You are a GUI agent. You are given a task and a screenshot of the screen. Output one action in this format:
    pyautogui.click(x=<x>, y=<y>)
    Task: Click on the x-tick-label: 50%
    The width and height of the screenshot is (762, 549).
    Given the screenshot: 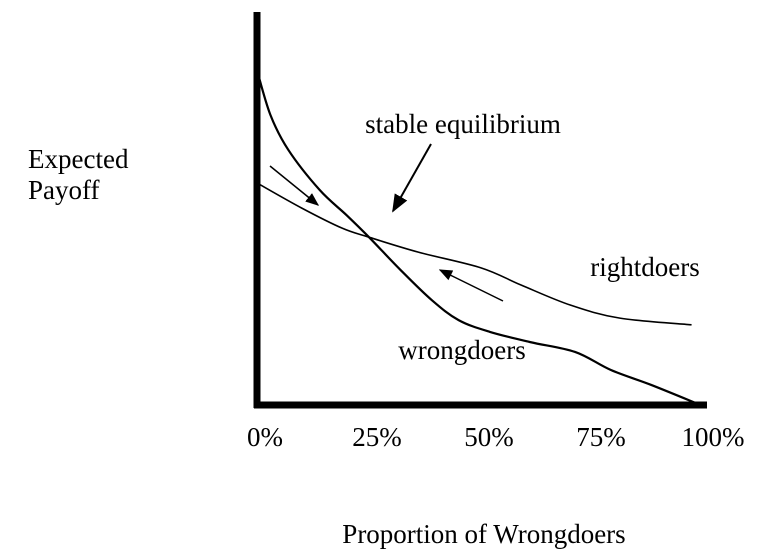 What is the action you would take?
    pyautogui.click(x=489, y=437)
    